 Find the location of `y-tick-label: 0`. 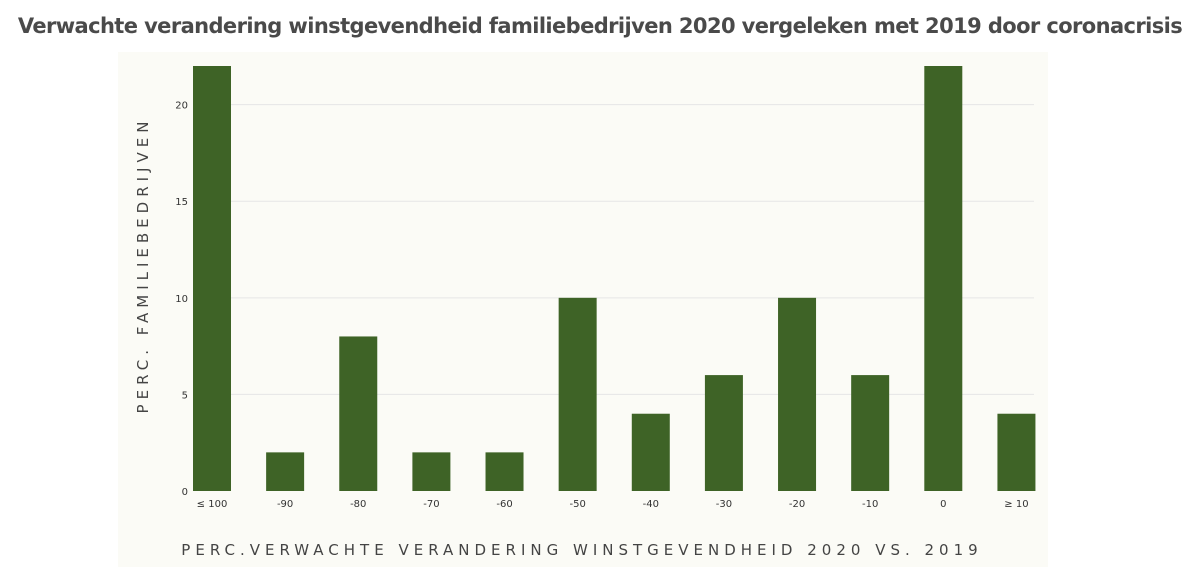

y-tick-label: 0 is located at coordinates (185, 492).